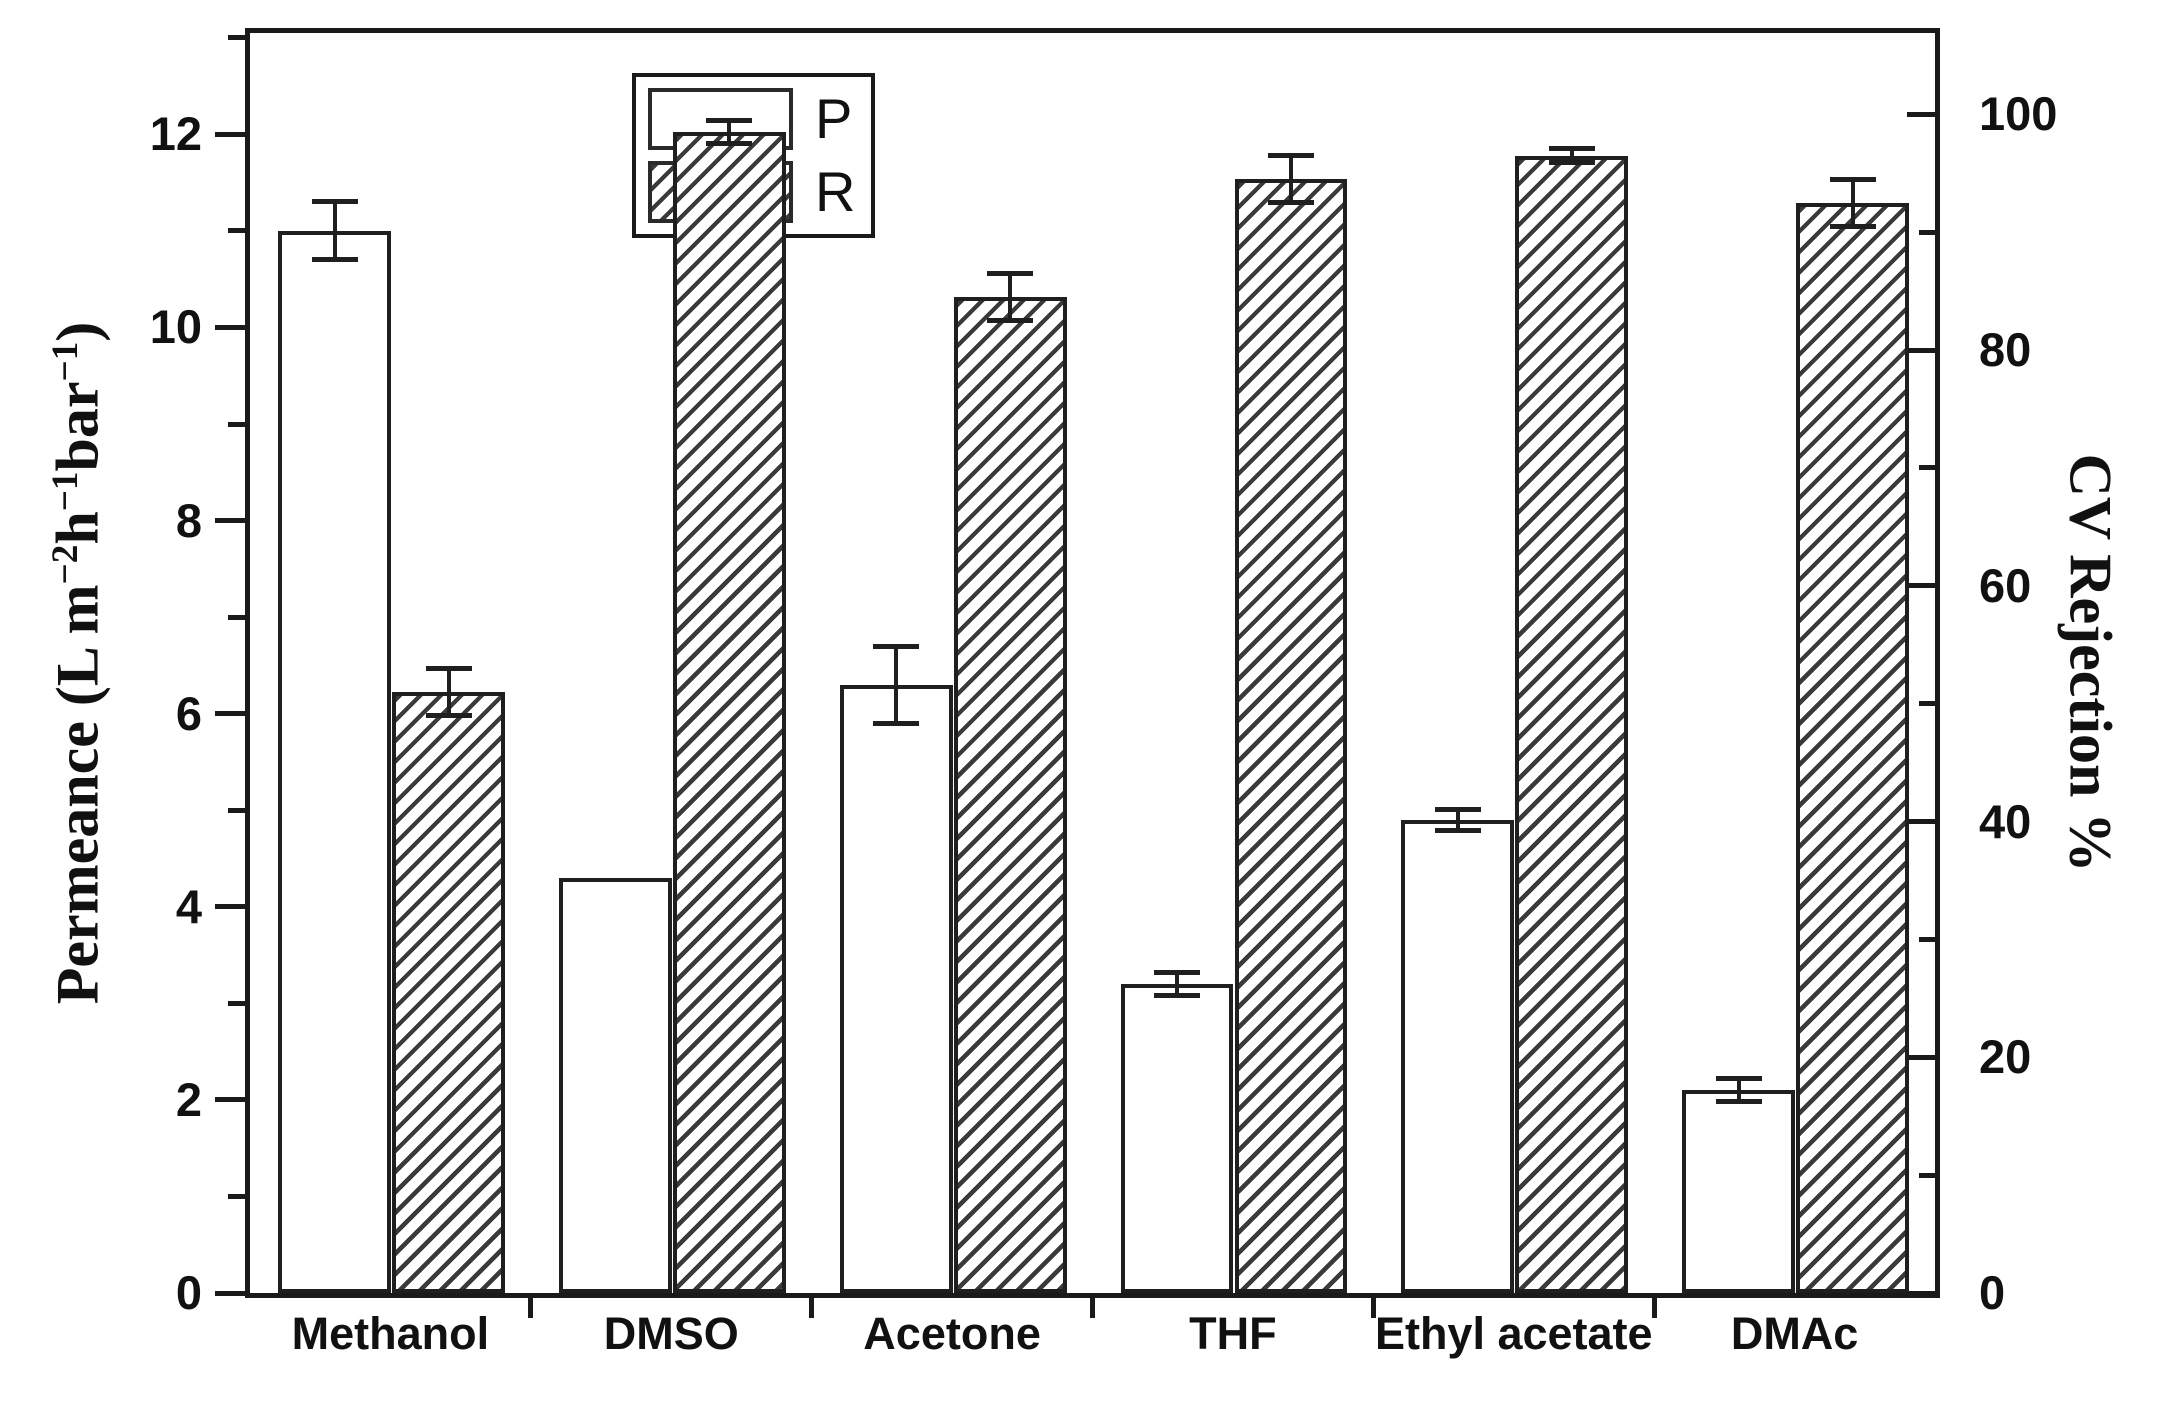 The width and height of the screenshot is (2164, 1402). Describe the element at coordinates (2005, 585) in the screenshot. I see `right-axis-tick-label: 60` at that location.